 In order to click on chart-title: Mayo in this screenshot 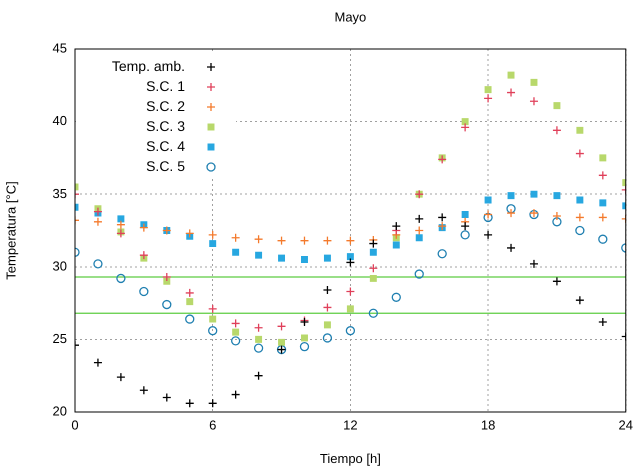, I will do `click(350, 17)`.